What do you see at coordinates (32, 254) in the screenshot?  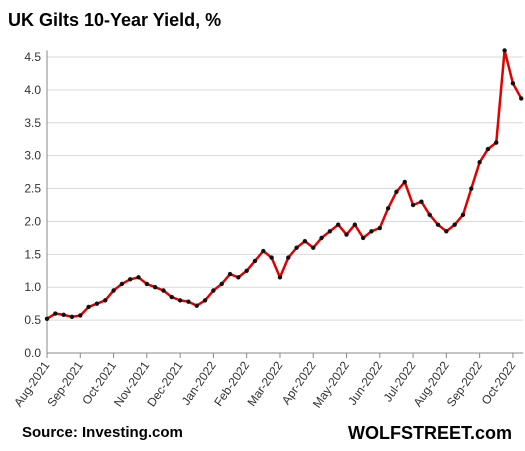 I see `y-tick-label: 1.5` at bounding box center [32, 254].